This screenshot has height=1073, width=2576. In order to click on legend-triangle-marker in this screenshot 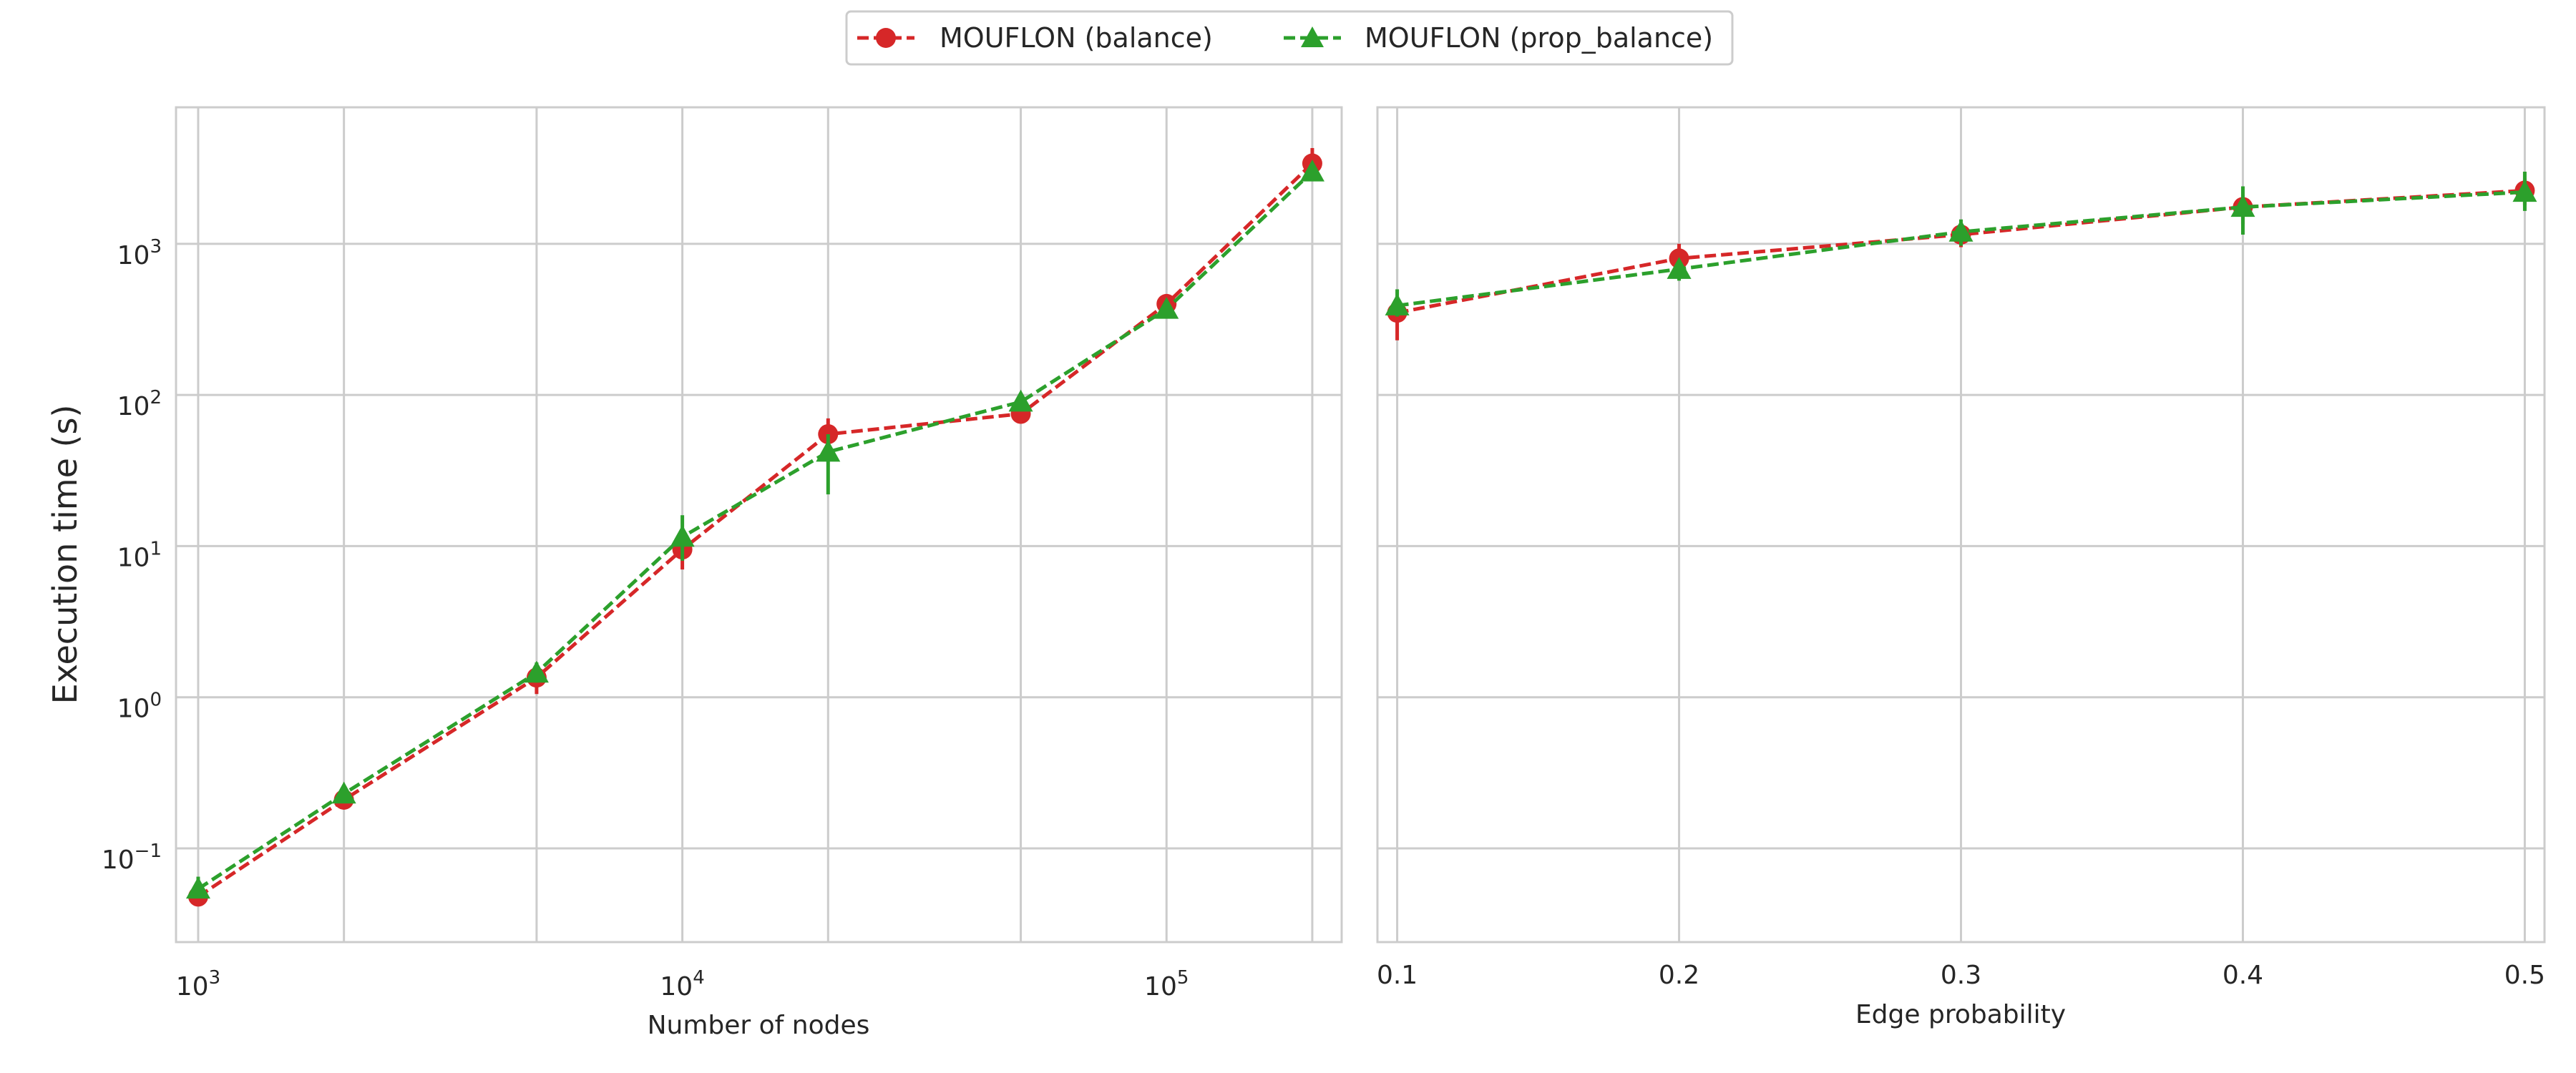, I will do `click(1312, 36)`.